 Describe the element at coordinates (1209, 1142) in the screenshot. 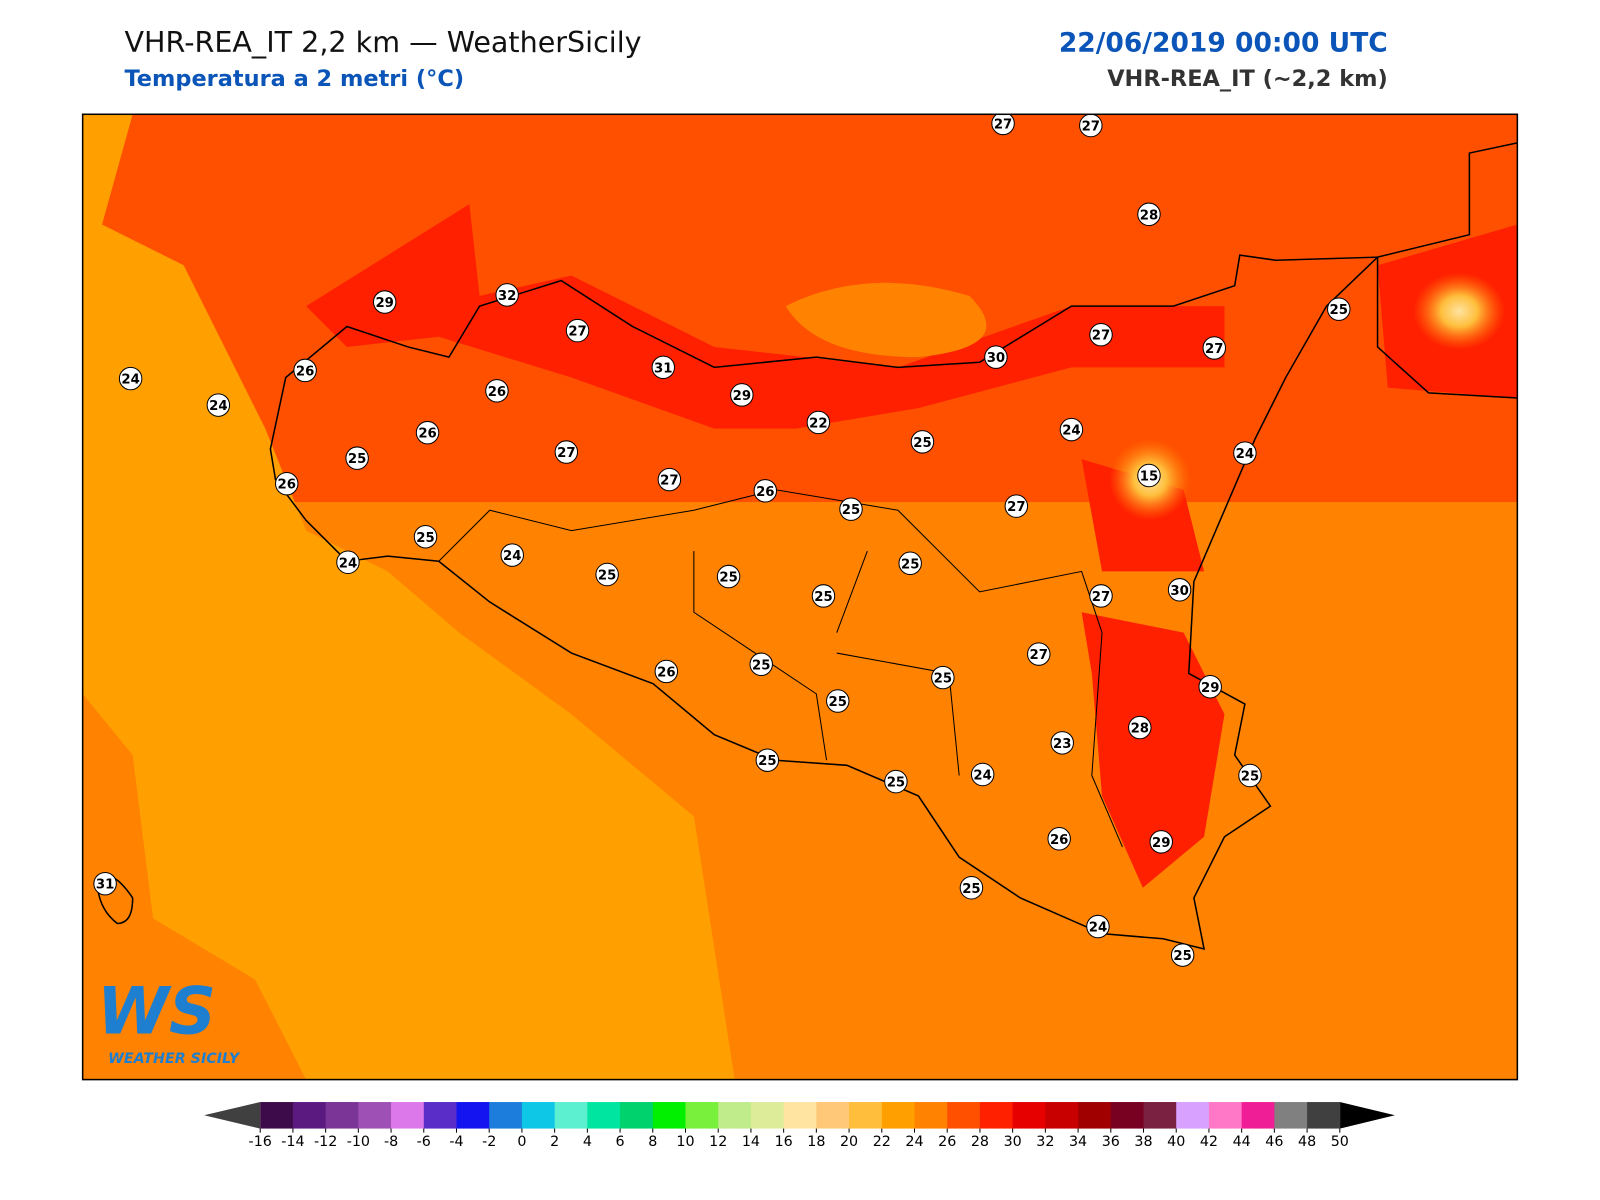

I see `colorbar-tick-label: 42` at that location.